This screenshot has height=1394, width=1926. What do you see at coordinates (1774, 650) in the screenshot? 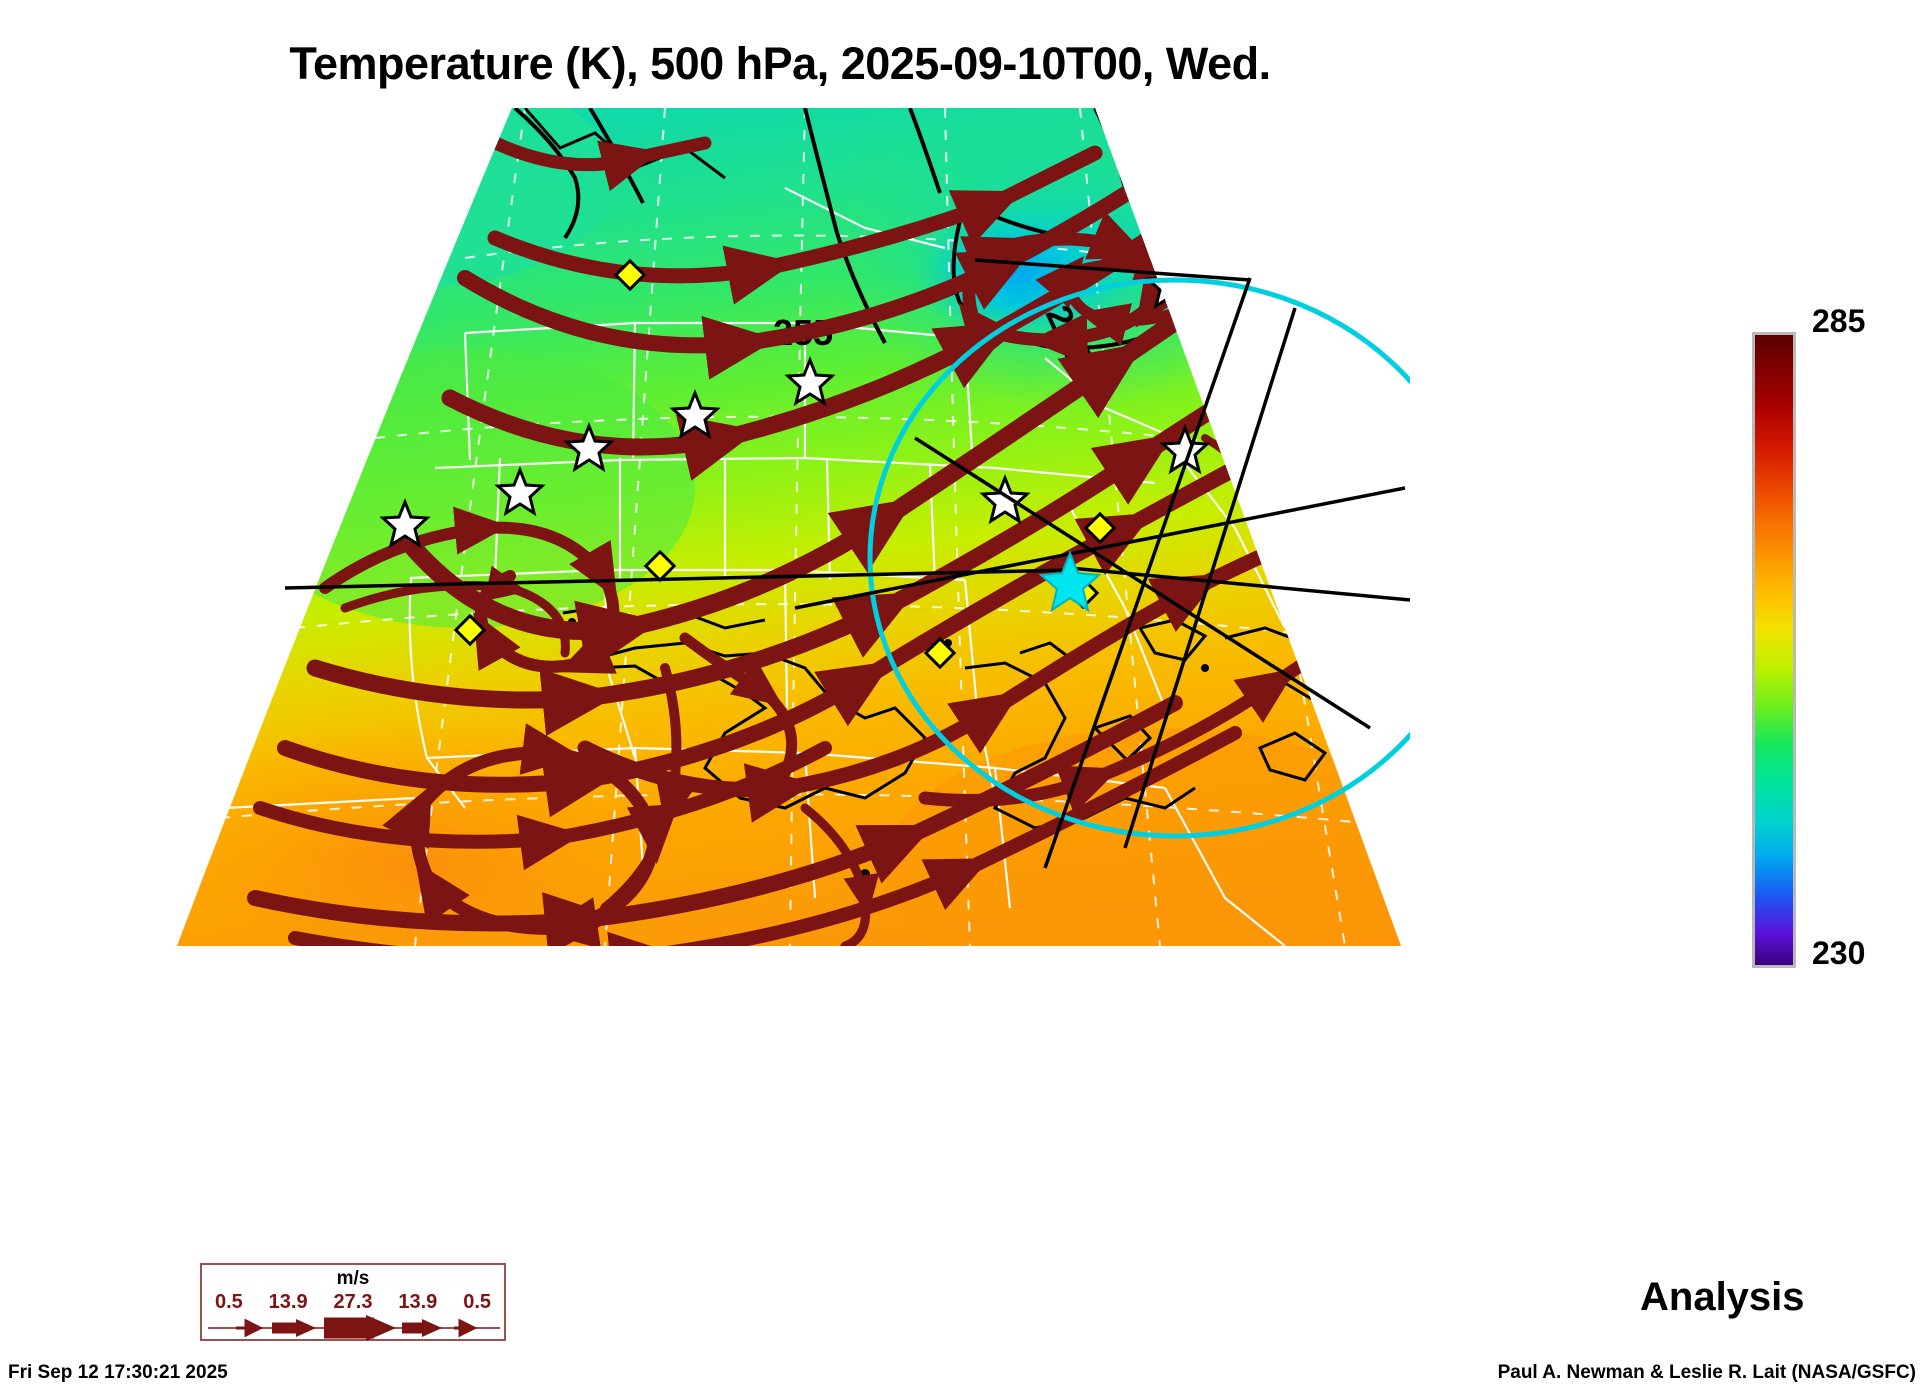
I see `colorbar` at bounding box center [1774, 650].